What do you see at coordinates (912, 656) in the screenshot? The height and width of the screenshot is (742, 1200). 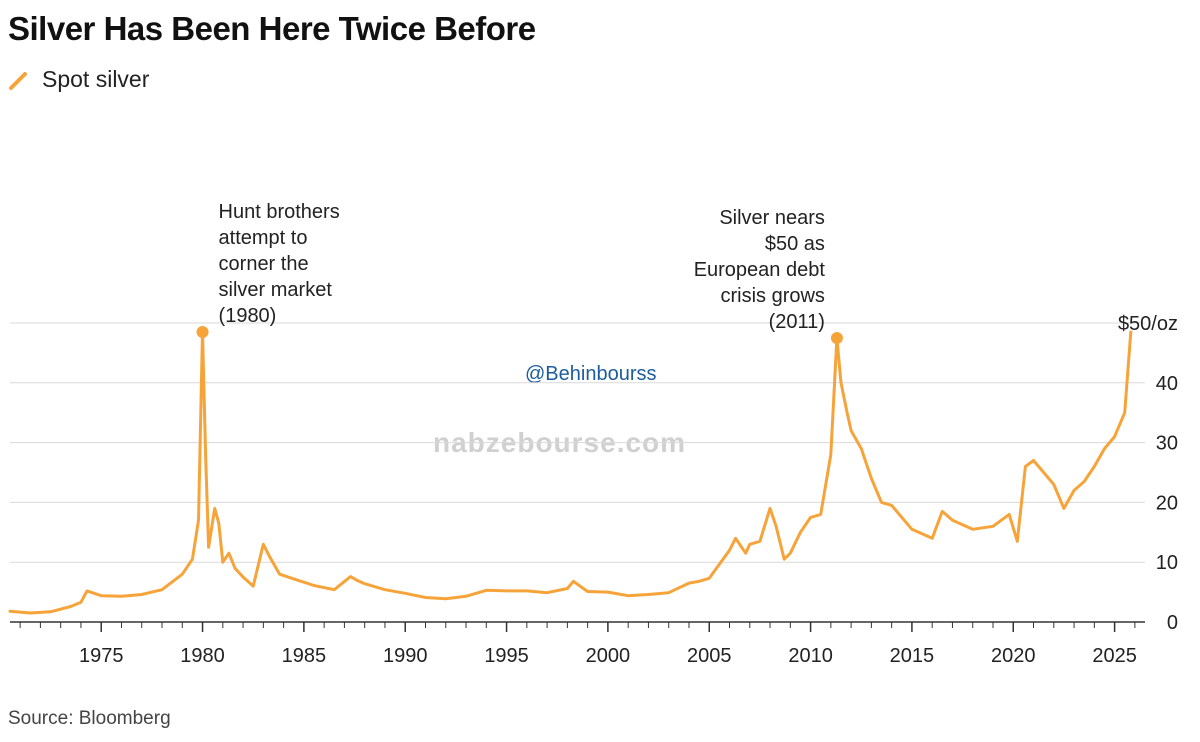 I see `x-tick-label: 2015` at bounding box center [912, 656].